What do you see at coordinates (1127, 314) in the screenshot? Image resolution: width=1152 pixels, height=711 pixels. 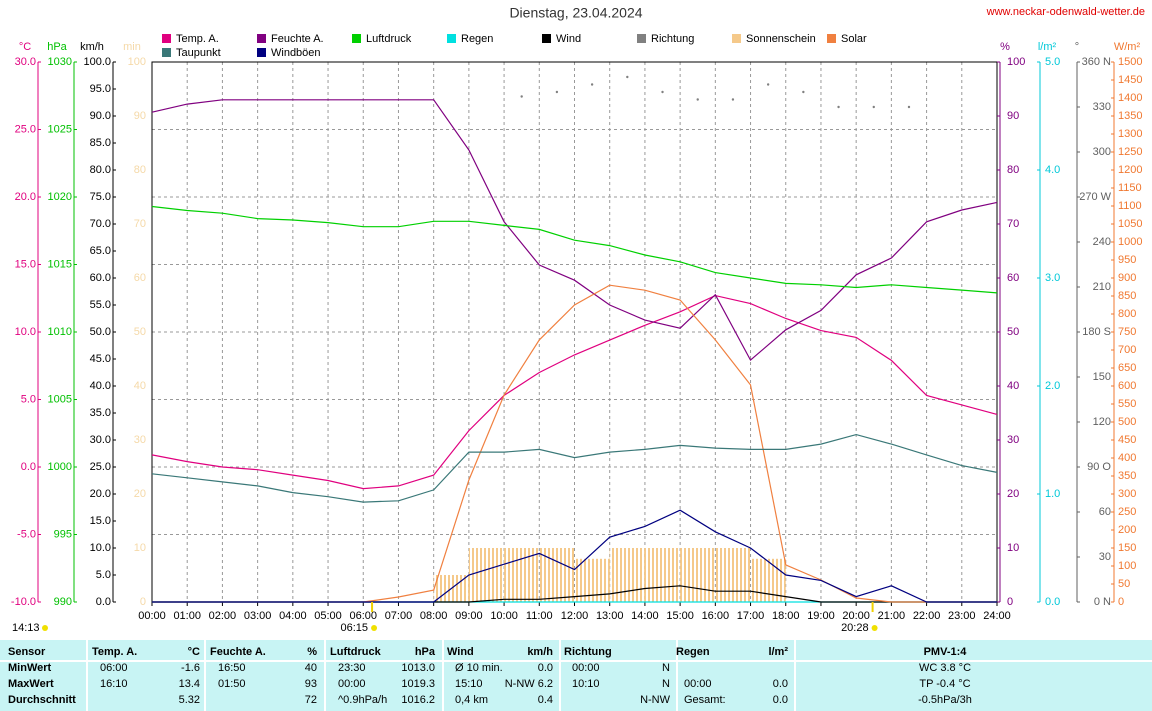 I see `y-tick-label: 800` at bounding box center [1127, 314].